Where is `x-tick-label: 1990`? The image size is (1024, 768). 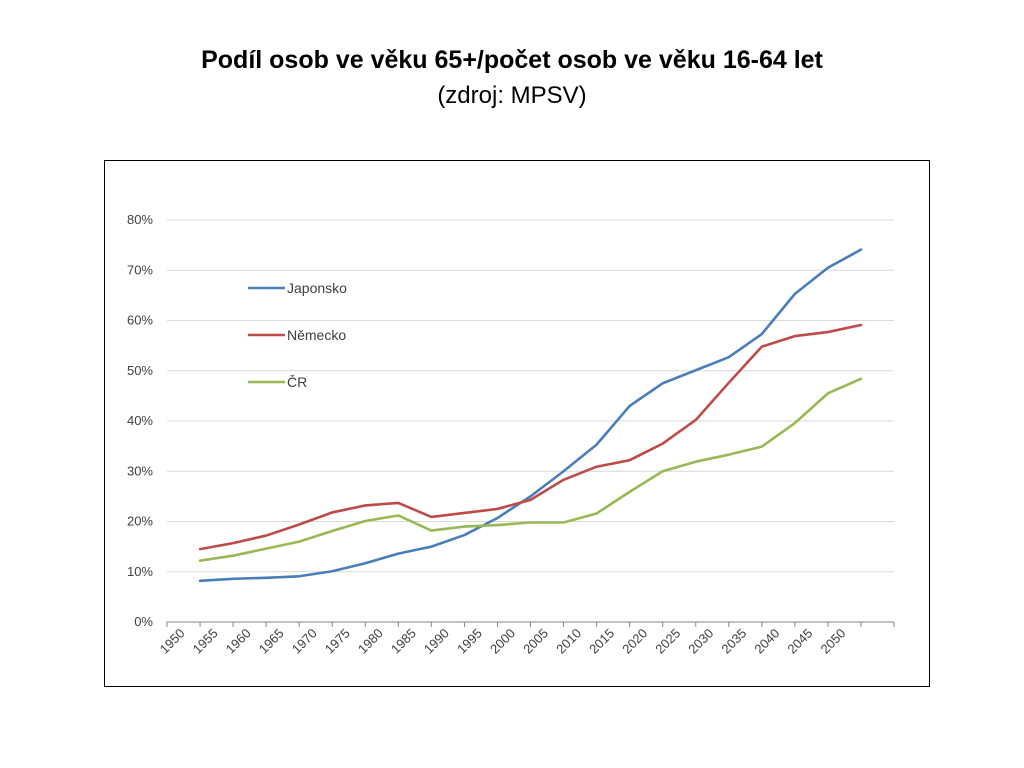 x-tick-label: 1990 is located at coordinates (436, 641).